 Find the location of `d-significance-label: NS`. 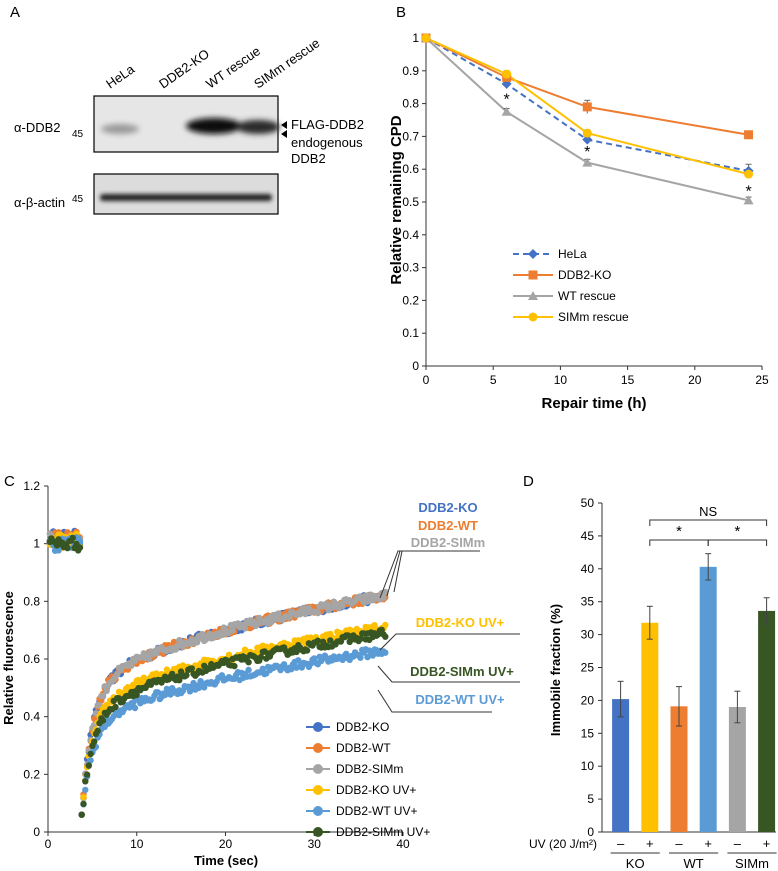

d-significance-label: NS is located at coordinates (708, 511).